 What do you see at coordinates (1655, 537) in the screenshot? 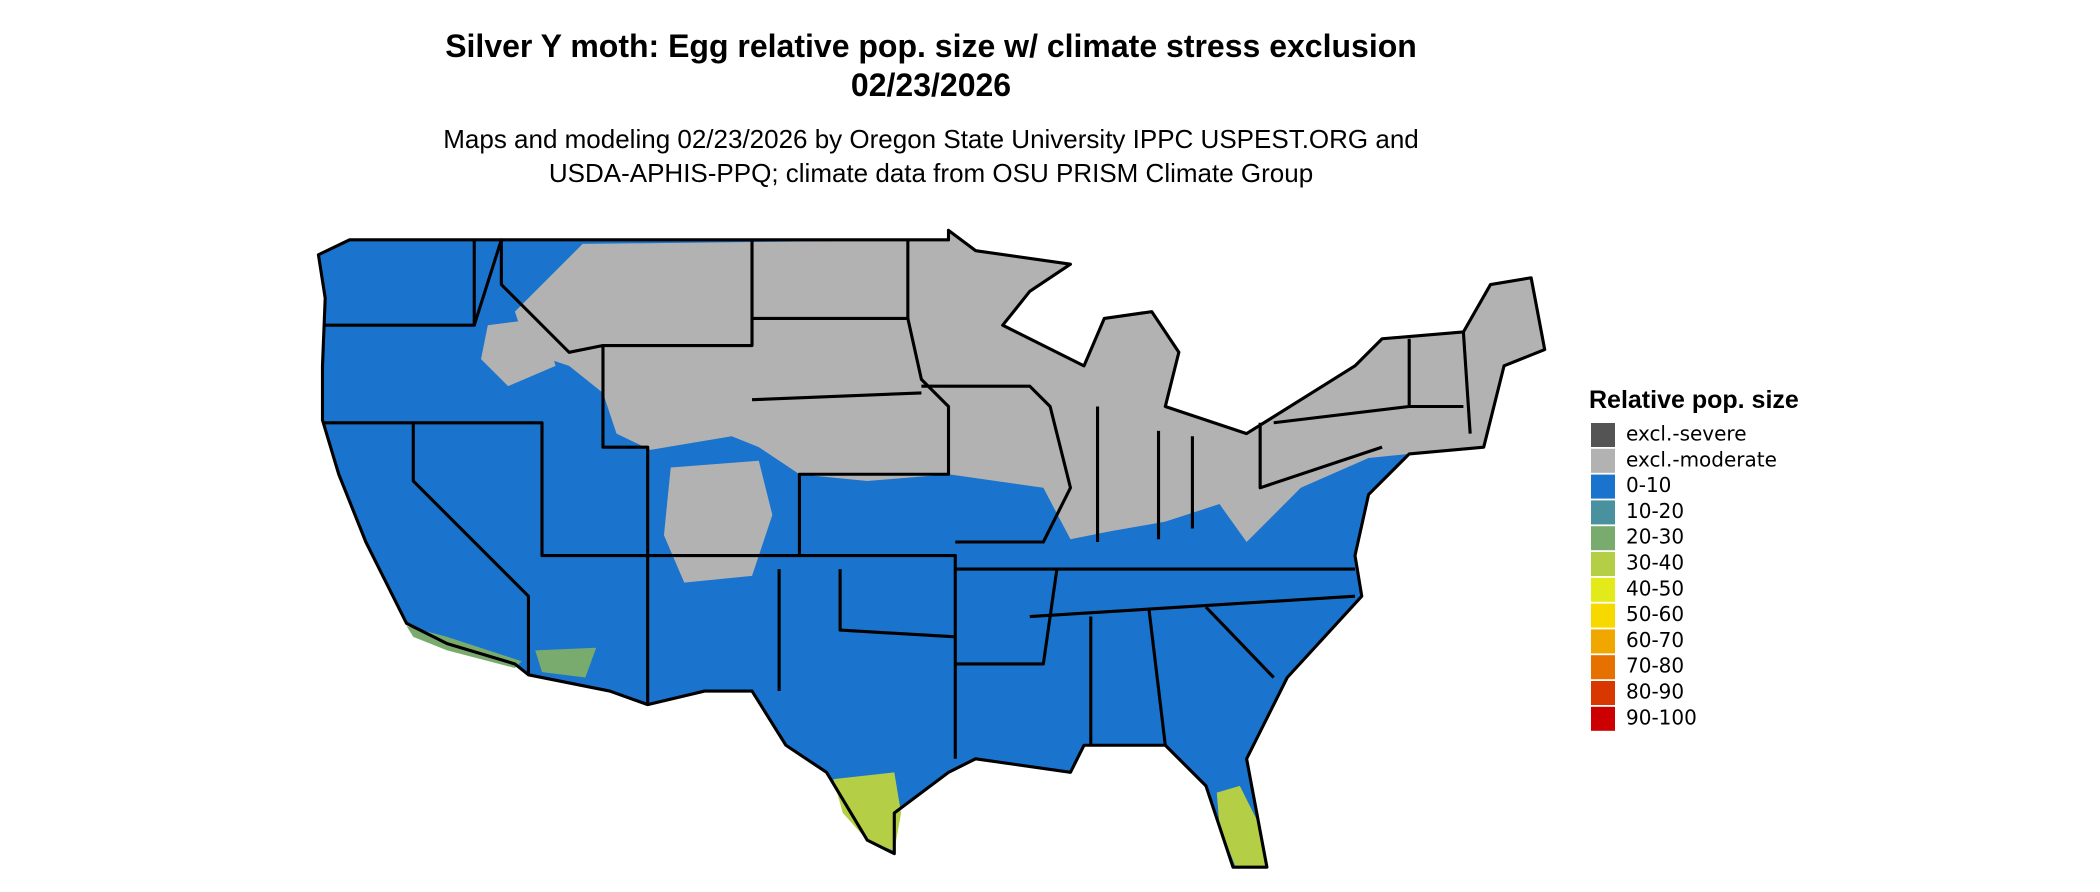
I see `legend-label: 20-30` at bounding box center [1655, 537].